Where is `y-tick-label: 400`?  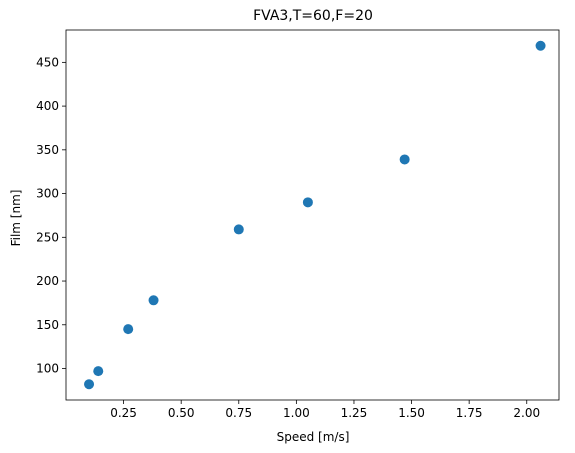
y-tick-label: 400 is located at coordinates (47, 106).